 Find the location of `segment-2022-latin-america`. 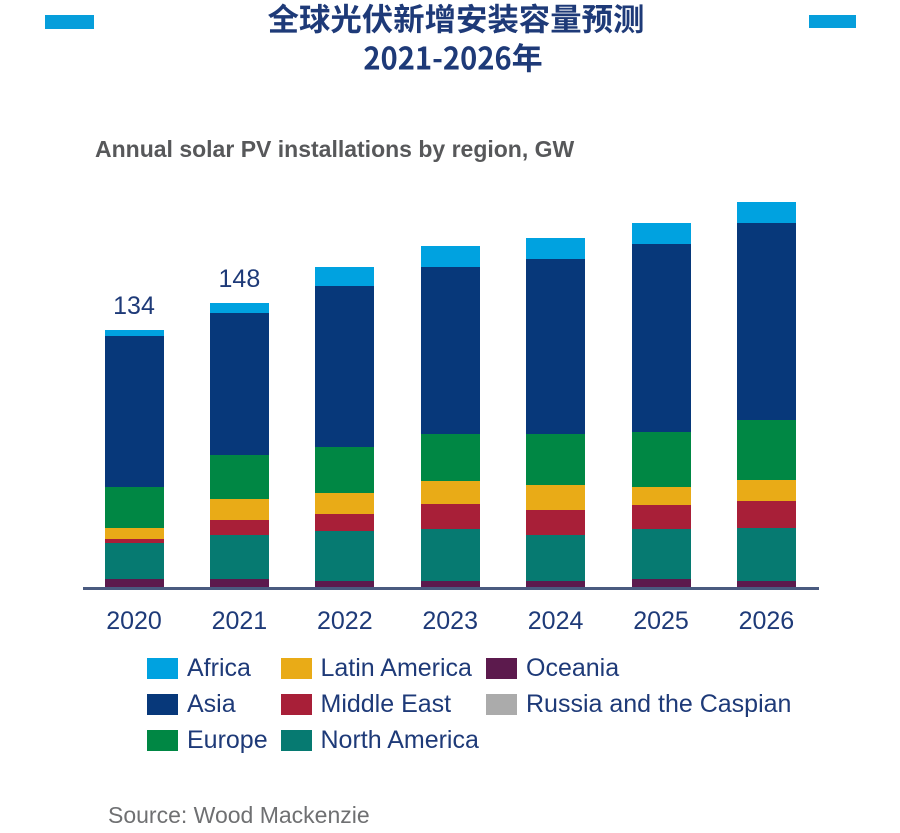

segment-2022-latin-america is located at coordinates (345, 503).